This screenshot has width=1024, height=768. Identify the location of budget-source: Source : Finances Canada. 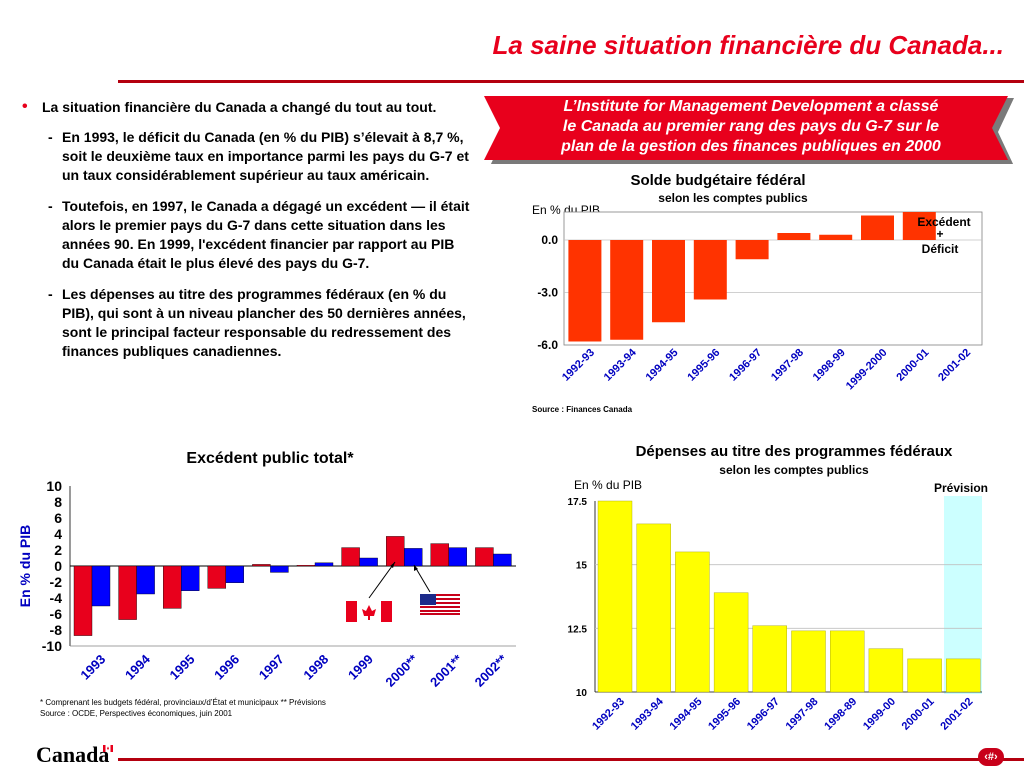
(582, 409).